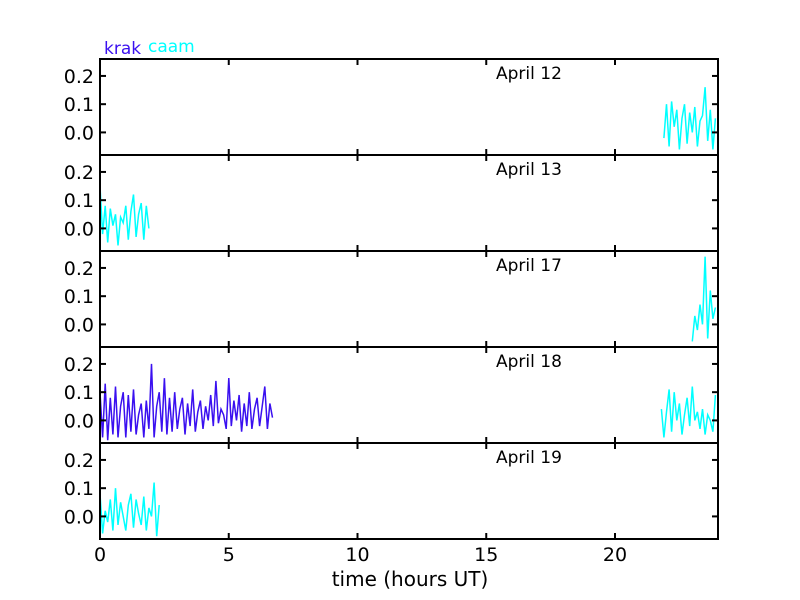  What do you see at coordinates (529, 74) in the screenshot?
I see `panel-date-label: April 12` at bounding box center [529, 74].